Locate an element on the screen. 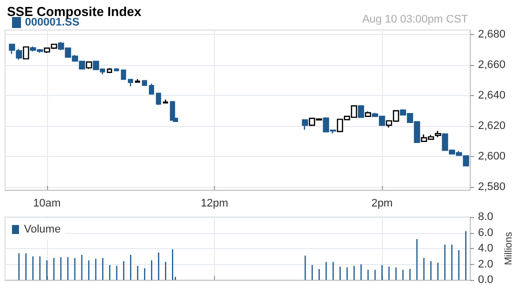 The height and width of the screenshot is (288, 512). x-tick-label: 10am is located at coordinates (47, 204).